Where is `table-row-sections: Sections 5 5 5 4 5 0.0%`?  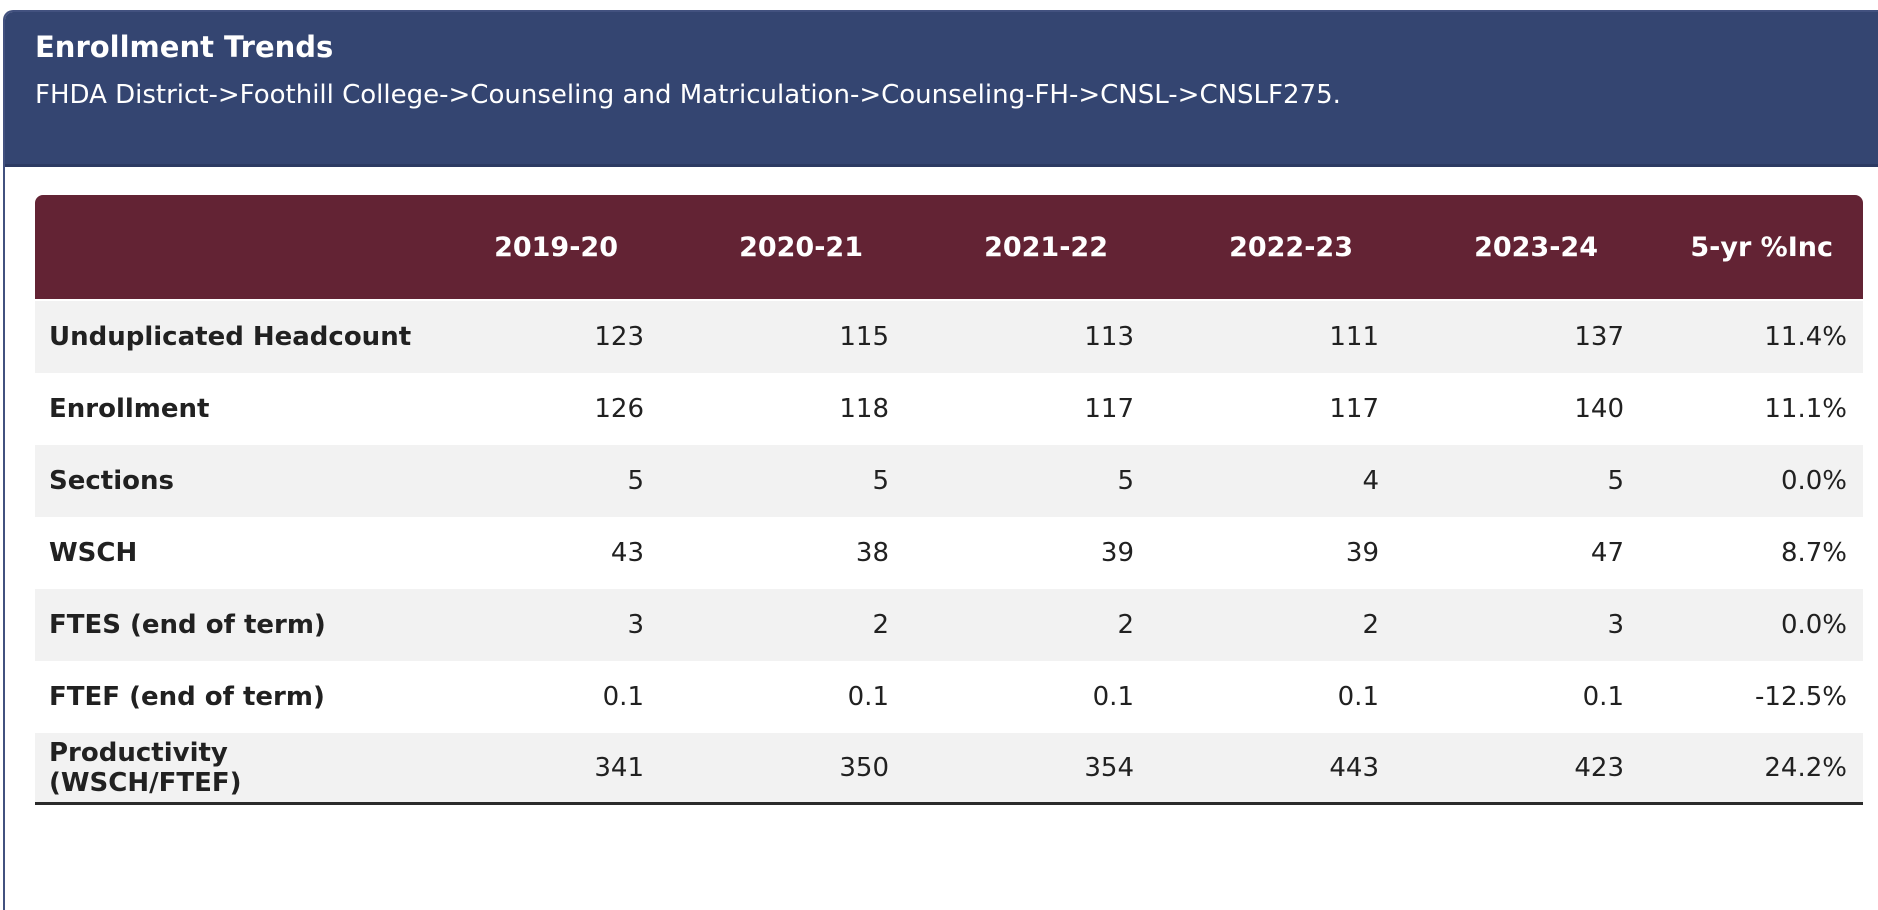
table-row-sections: Sections 5 5 5 4 5 0.0% is located at coordinates (949, 481).